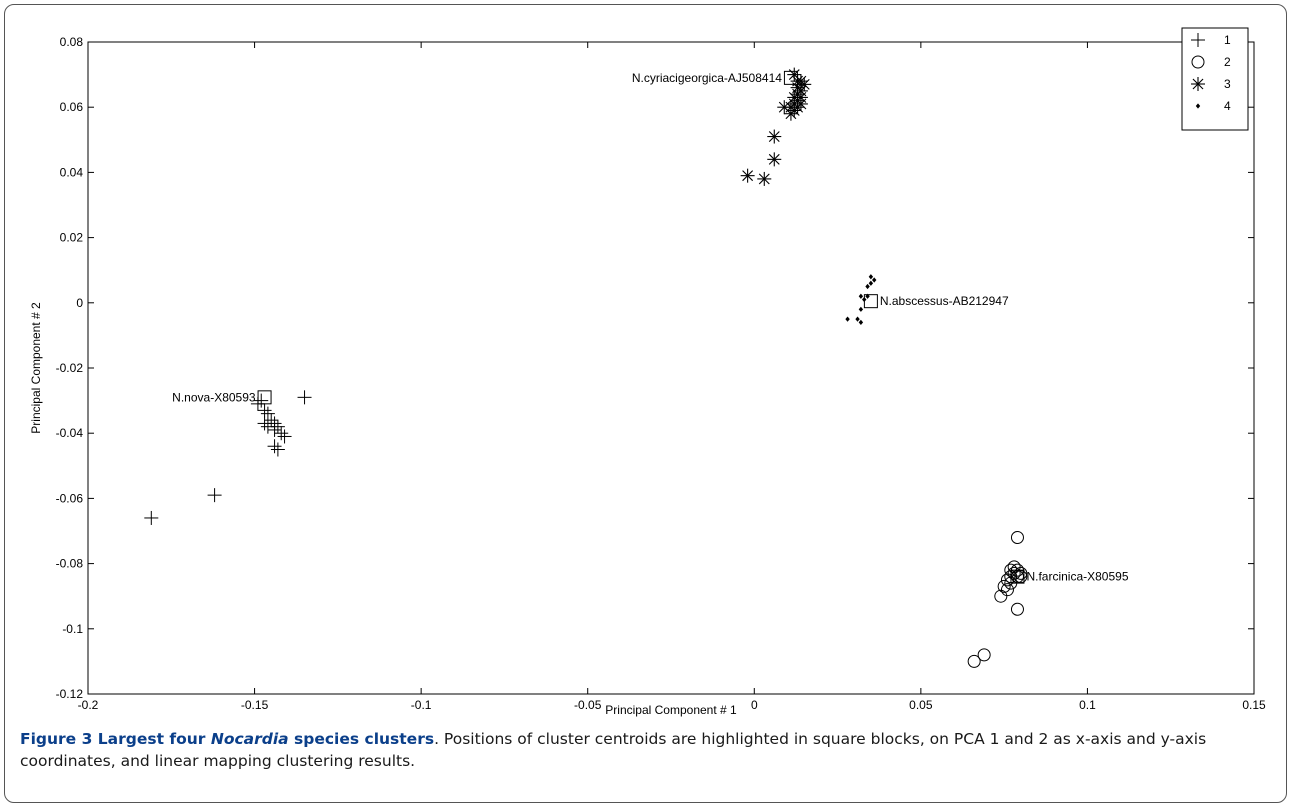 The image size is (1293, 809). Describe the element at coordinates (1215, 79) in the screenshot. I see `legend` at that location.